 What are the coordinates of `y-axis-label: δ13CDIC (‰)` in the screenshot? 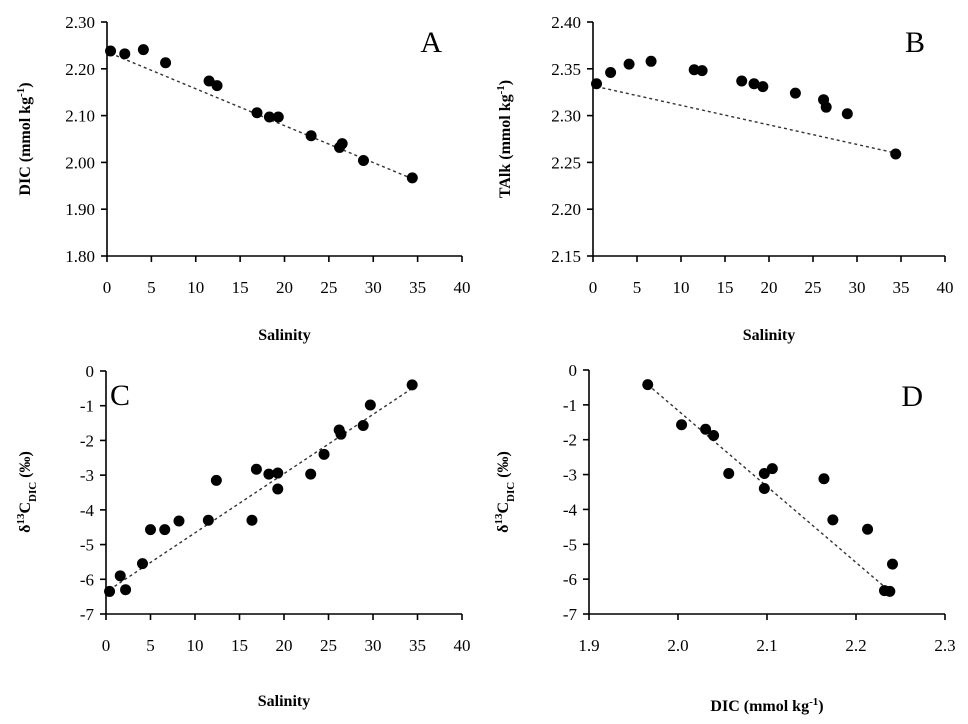 It's located at (27, 492).